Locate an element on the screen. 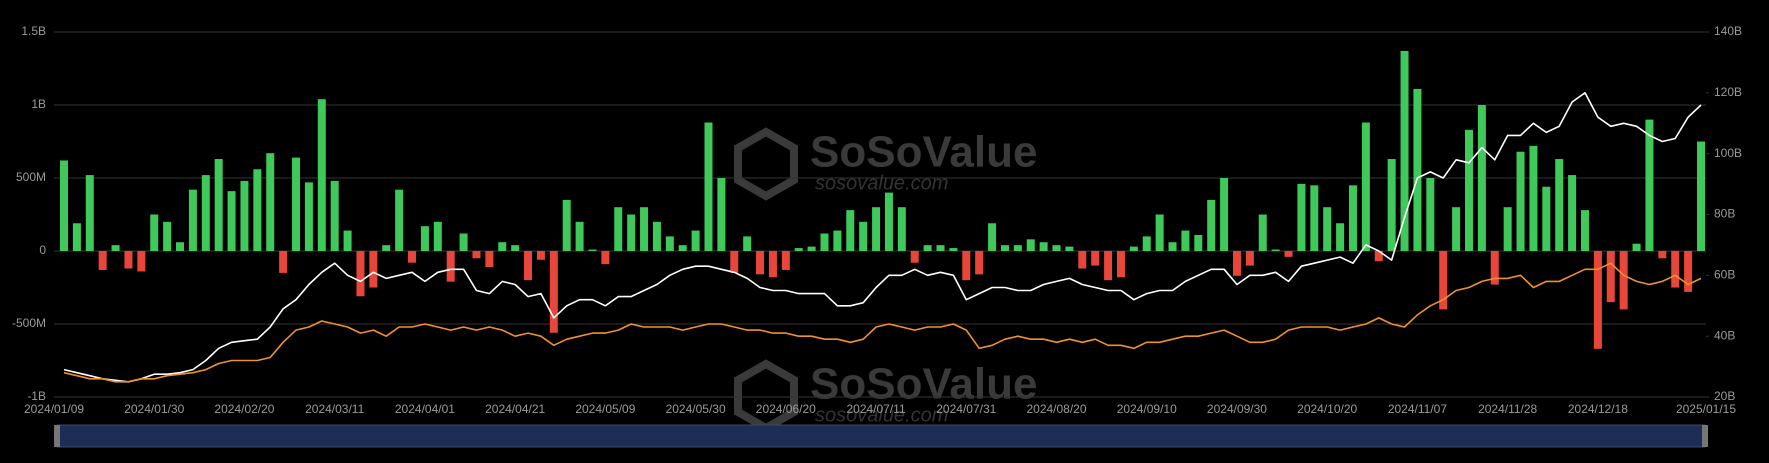  x-tick-label: 2024/04/01 is located at coordinates (425, 409).